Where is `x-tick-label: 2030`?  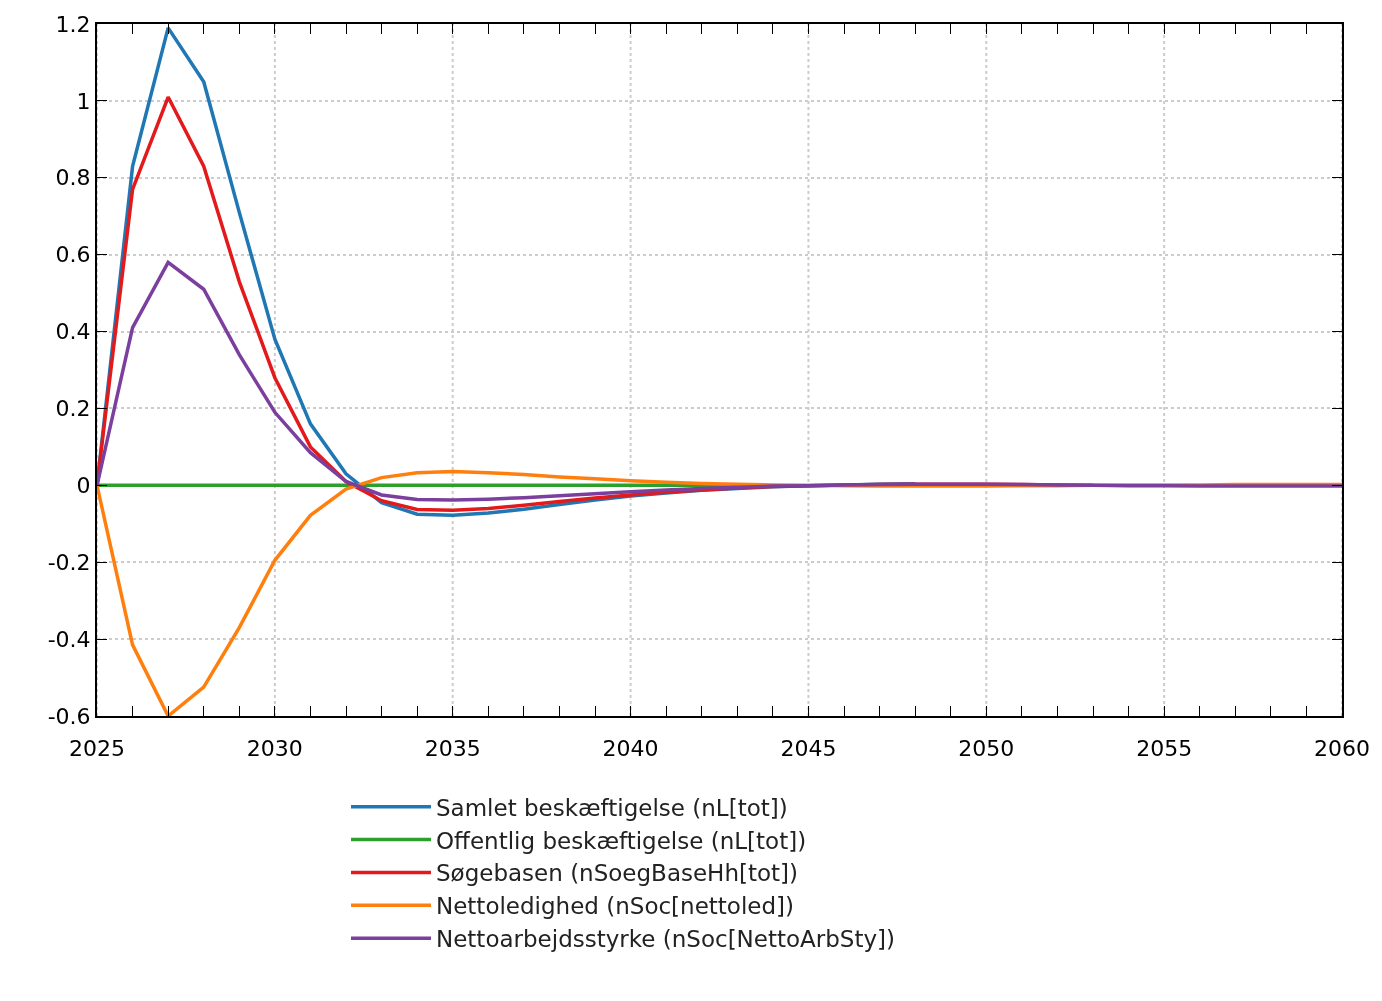 x-tick-label: 2030 is located at coordinates (274, 749).